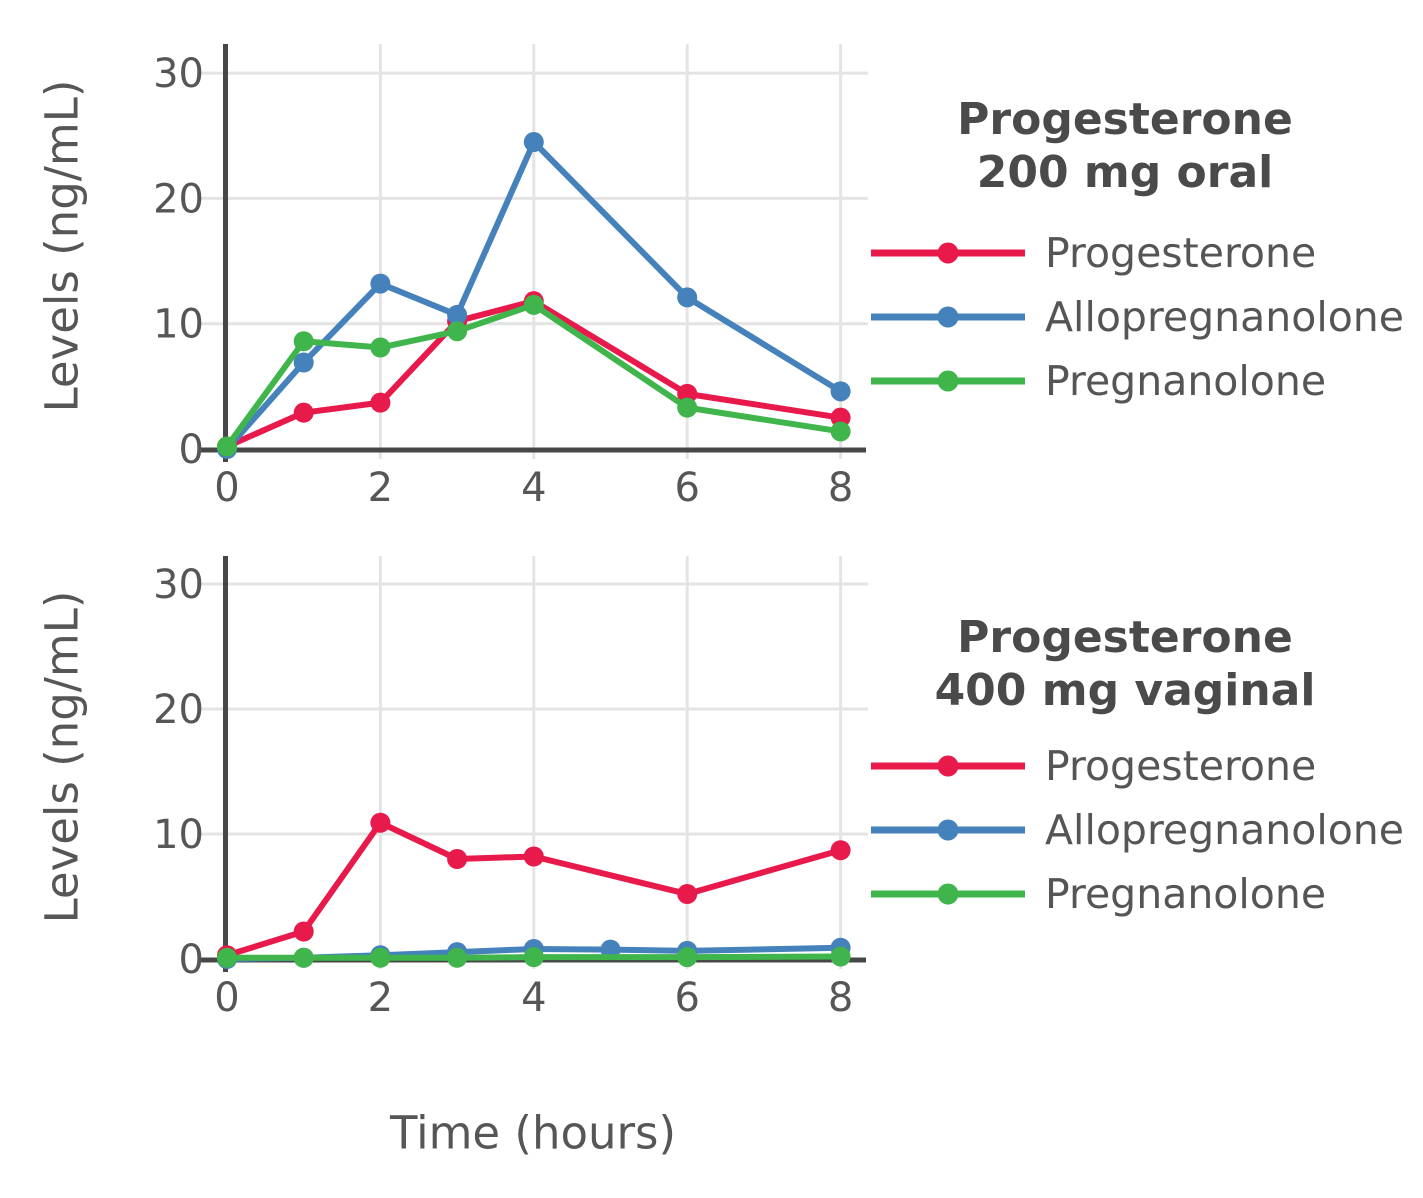  I want to click on chart-title-top: Progesterone 200 mg oral, so click(1125, 146).